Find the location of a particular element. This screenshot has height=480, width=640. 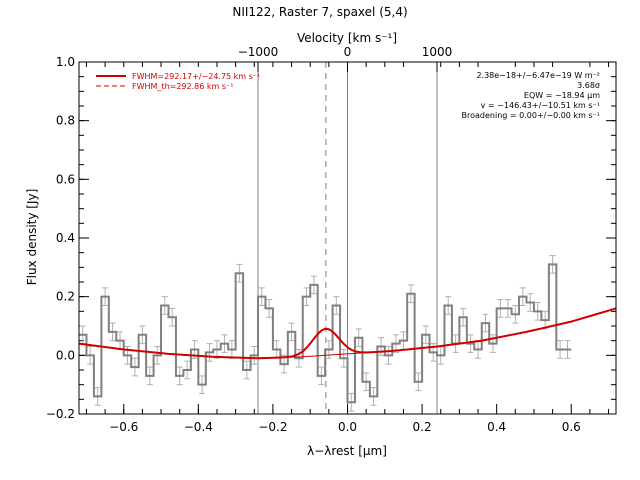

top-tick-label: 0 is located at coordinates (348, 52).